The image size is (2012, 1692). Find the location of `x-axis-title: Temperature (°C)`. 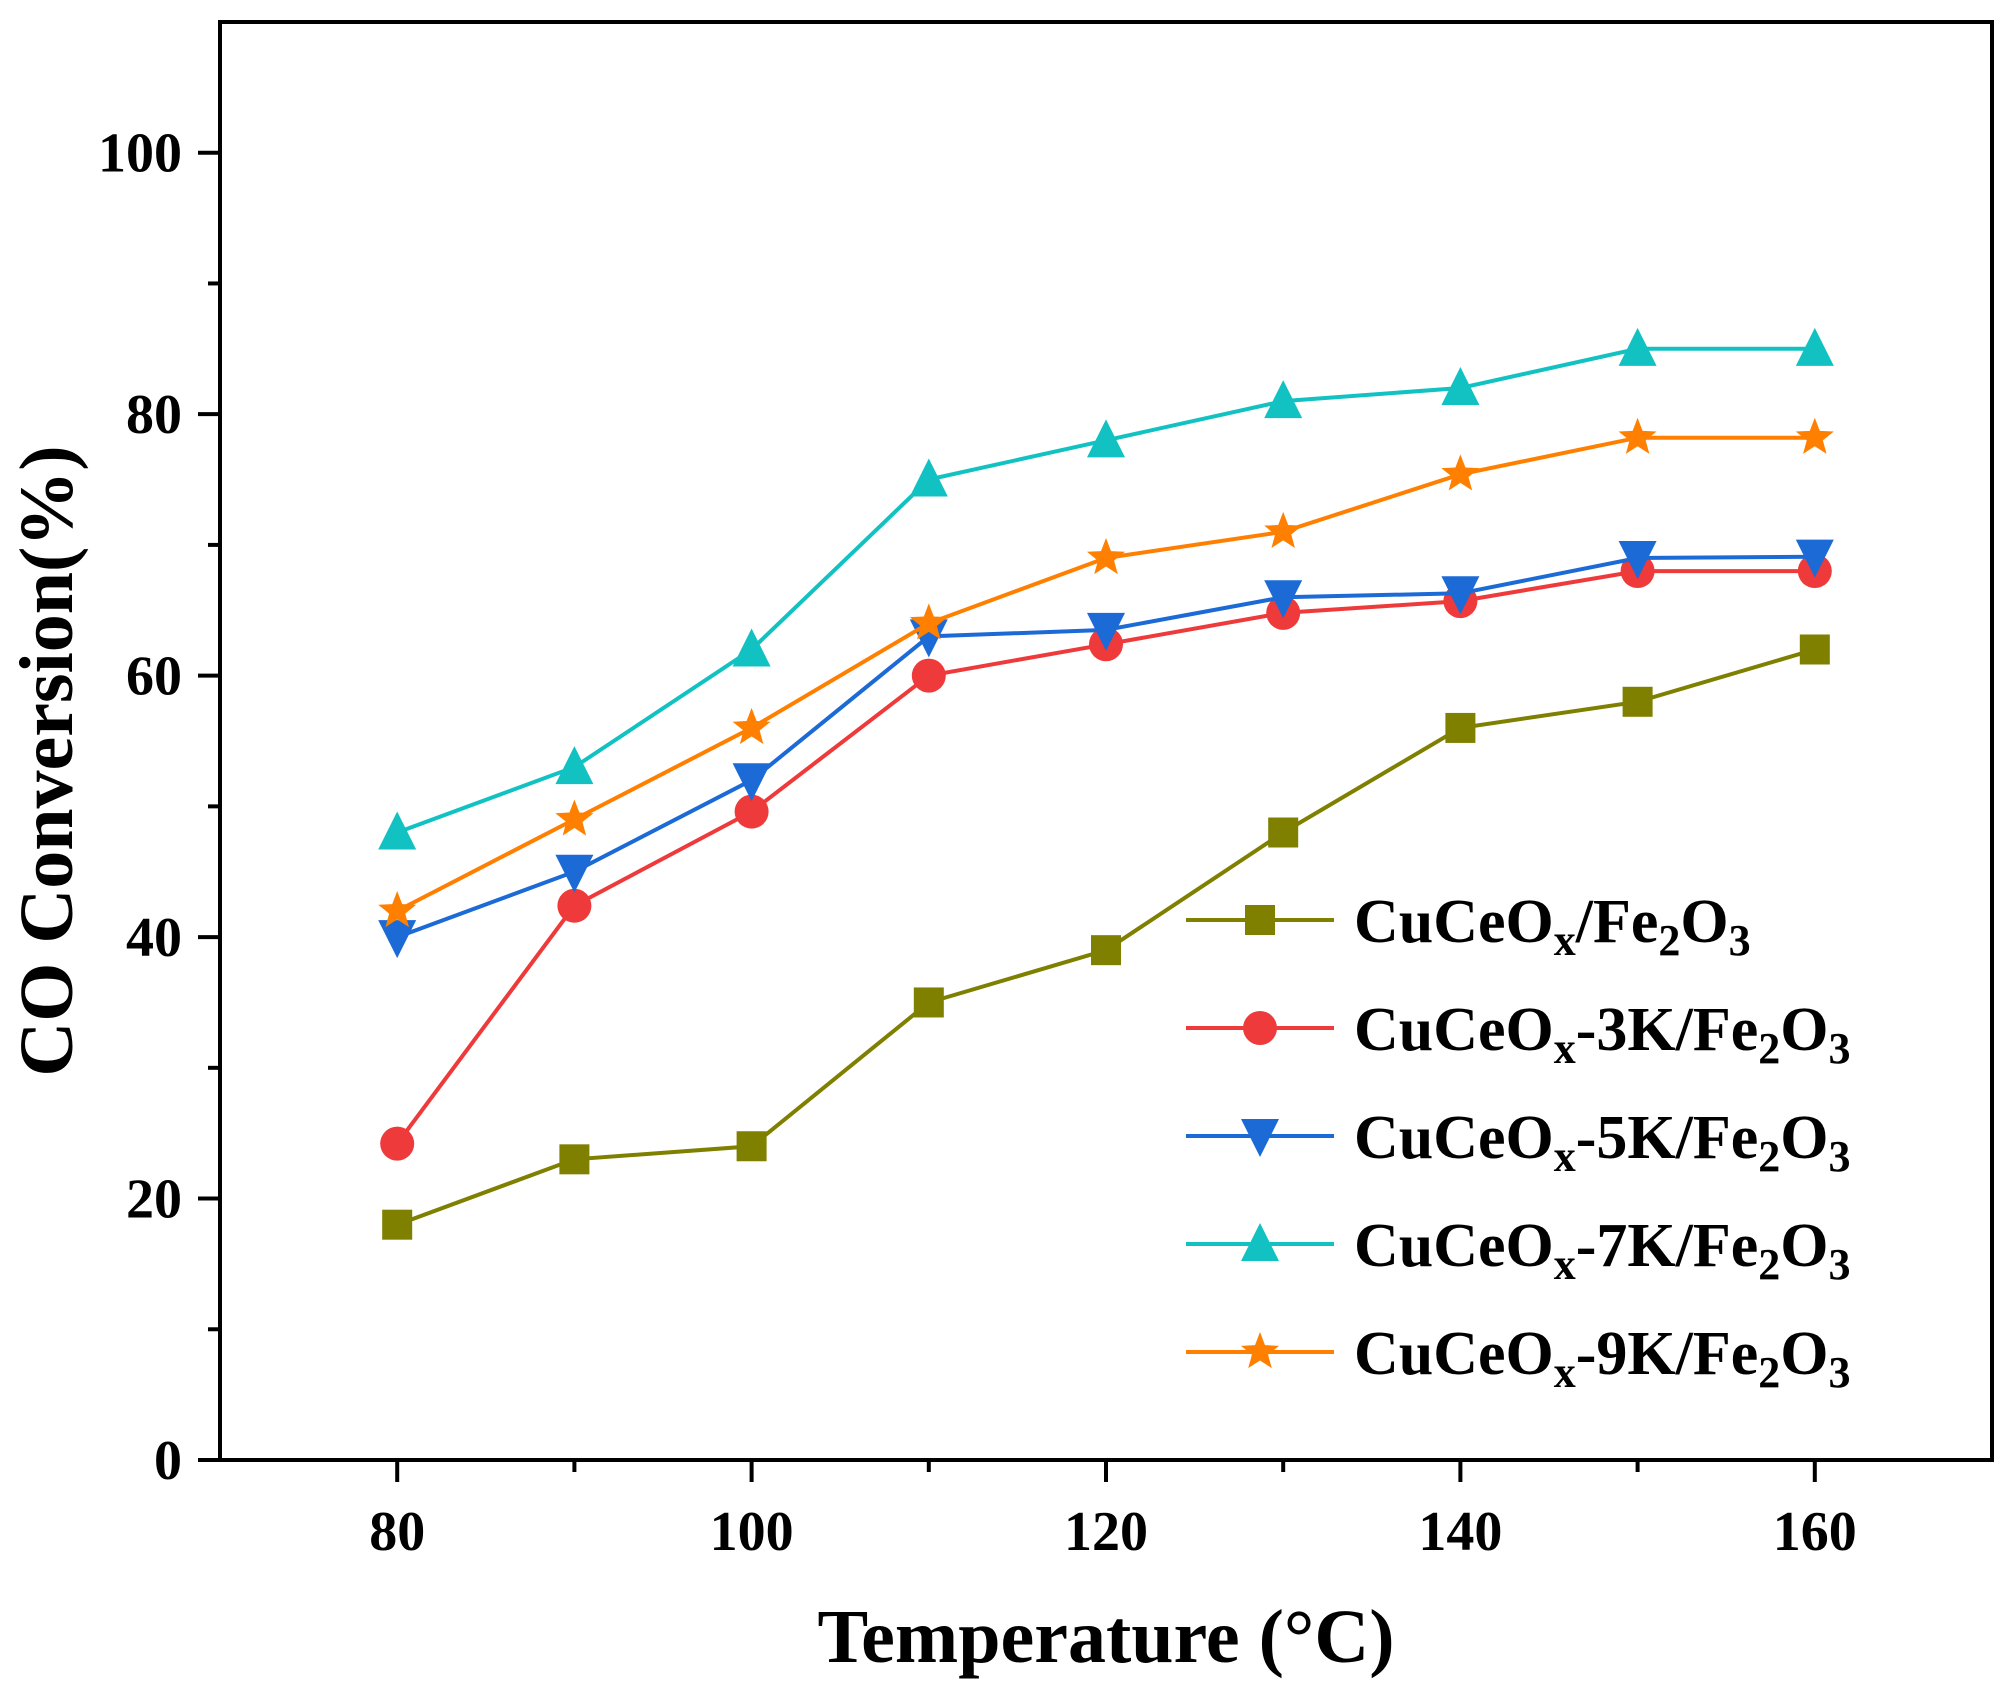

x-axis-title: Temperature (°C) is located at coordinates (1105, 1637).